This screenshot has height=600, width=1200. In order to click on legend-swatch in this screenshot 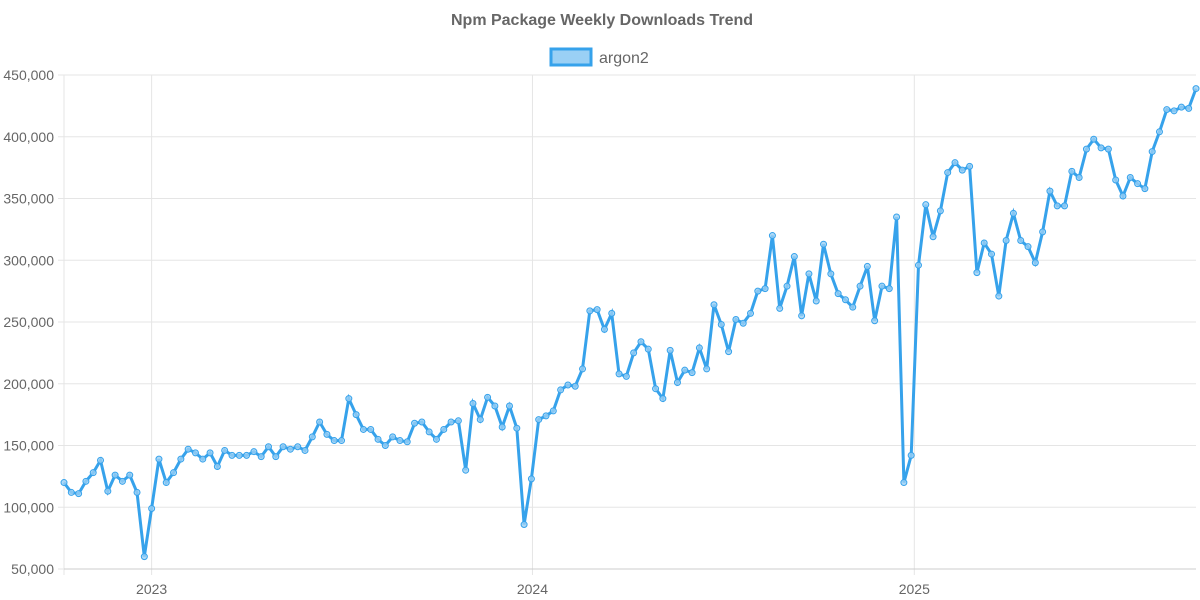, I will do `click(571, 57)`.